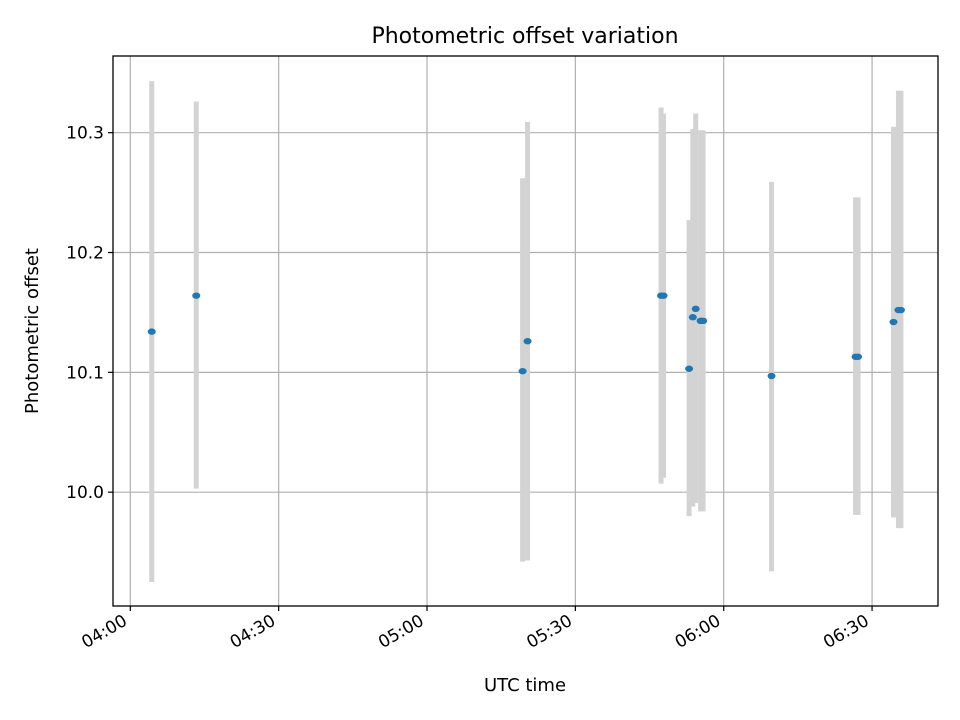 This screenshot has width=960, height=720. I want to click on x-axis-label: UTC time, so click(525, 685).